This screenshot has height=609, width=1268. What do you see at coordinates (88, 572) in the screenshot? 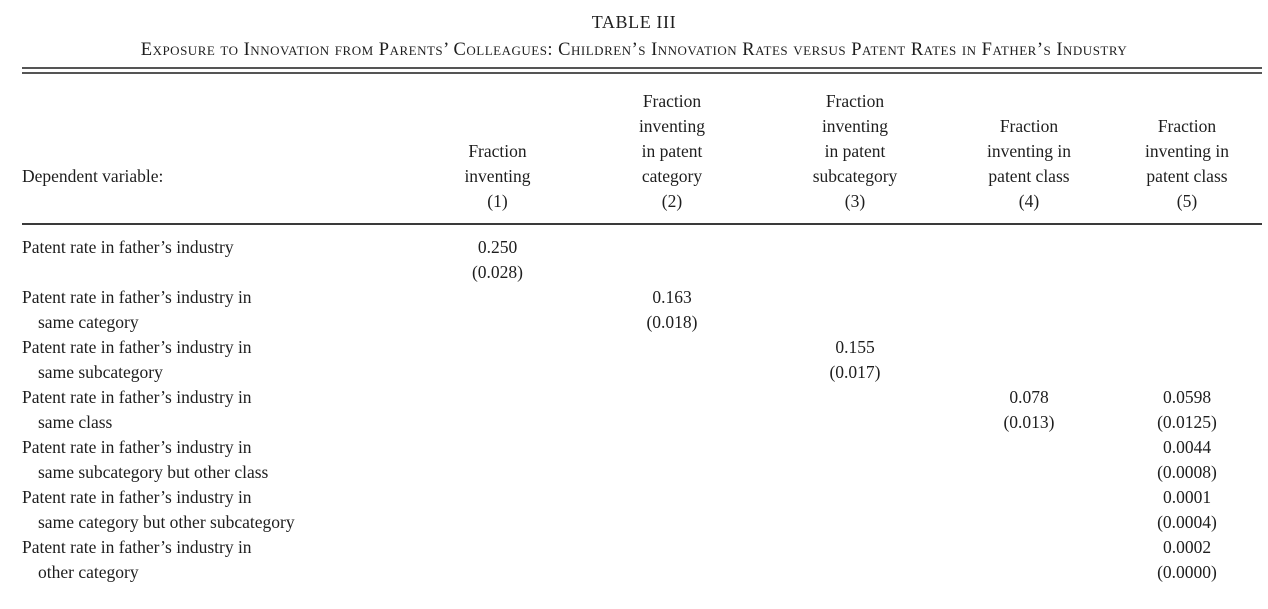
I see `row-label-line2: other category` at bounding box center [88, 572].